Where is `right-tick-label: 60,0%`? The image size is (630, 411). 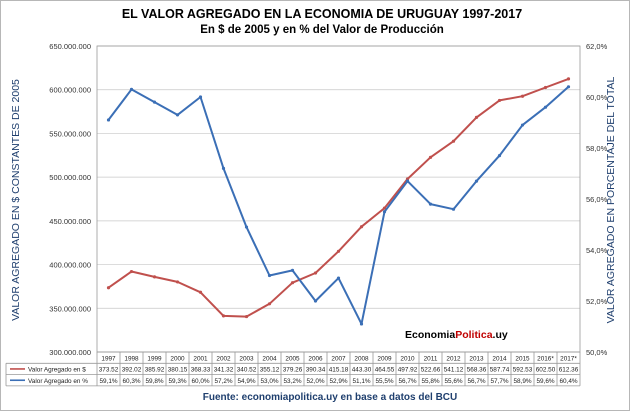
right-tick-label: 60,0% is located at coordinates (597, 97).